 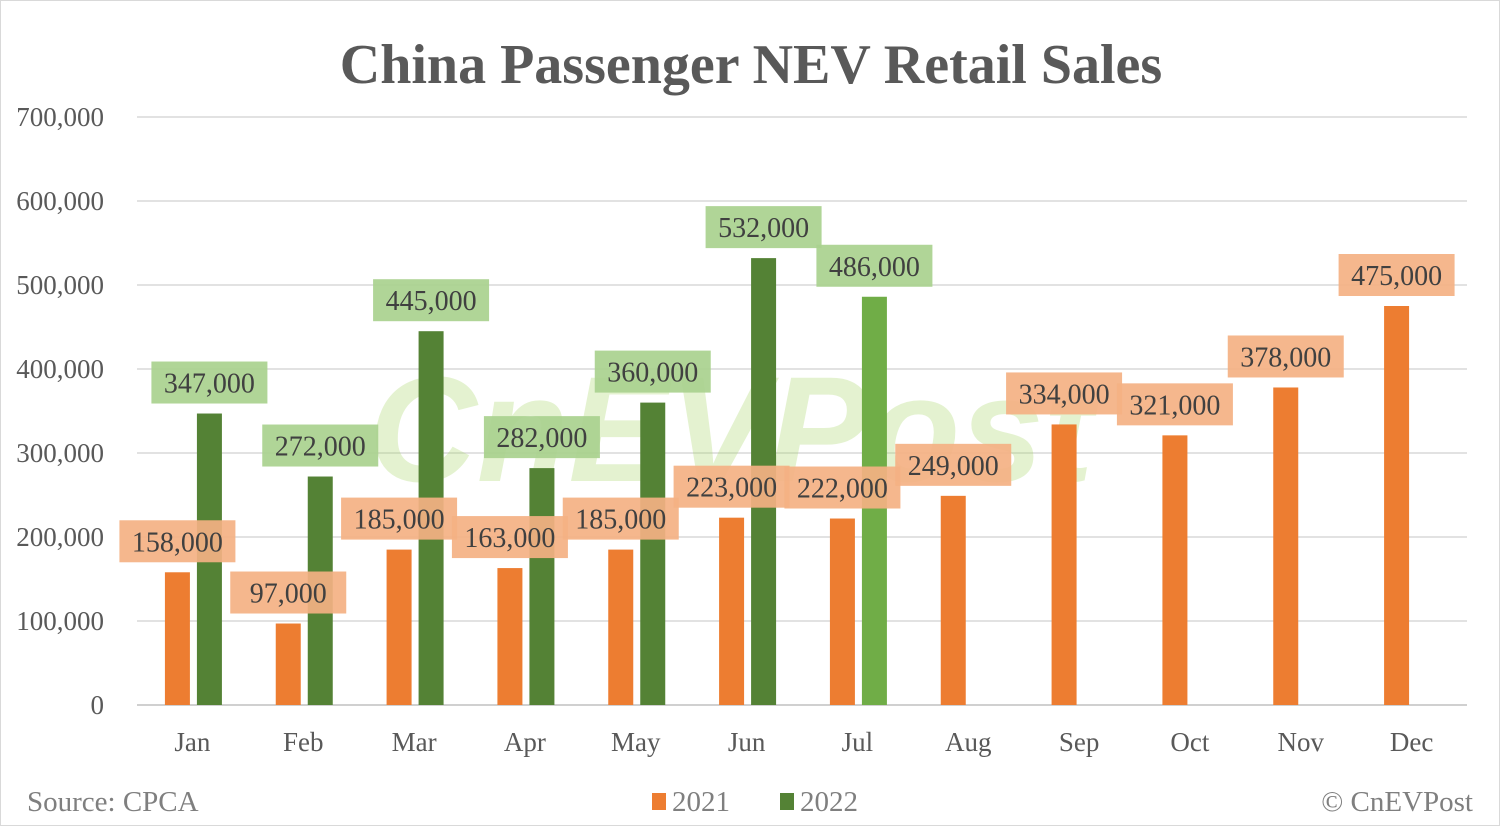 What do you see at coordinates (60, 537) in the screenshot?
I see `y-tick-label: 200,000` at bounding box center [60, 537].